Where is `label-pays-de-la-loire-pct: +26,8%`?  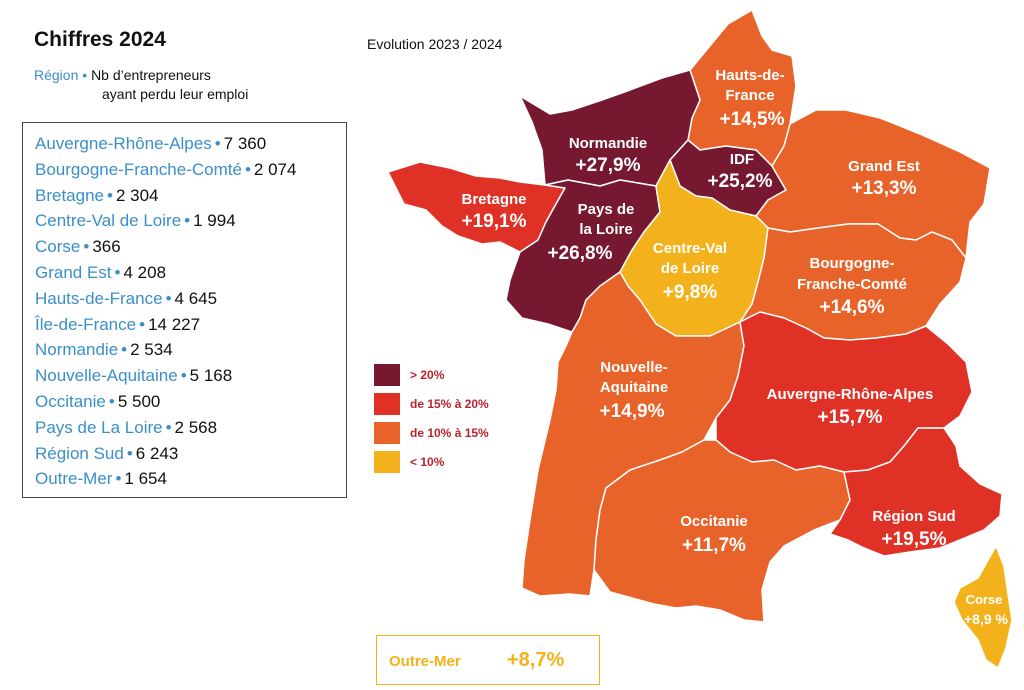 label-pays-de-la-loire-pct: +26,8% is located at coordinates (580, 253).